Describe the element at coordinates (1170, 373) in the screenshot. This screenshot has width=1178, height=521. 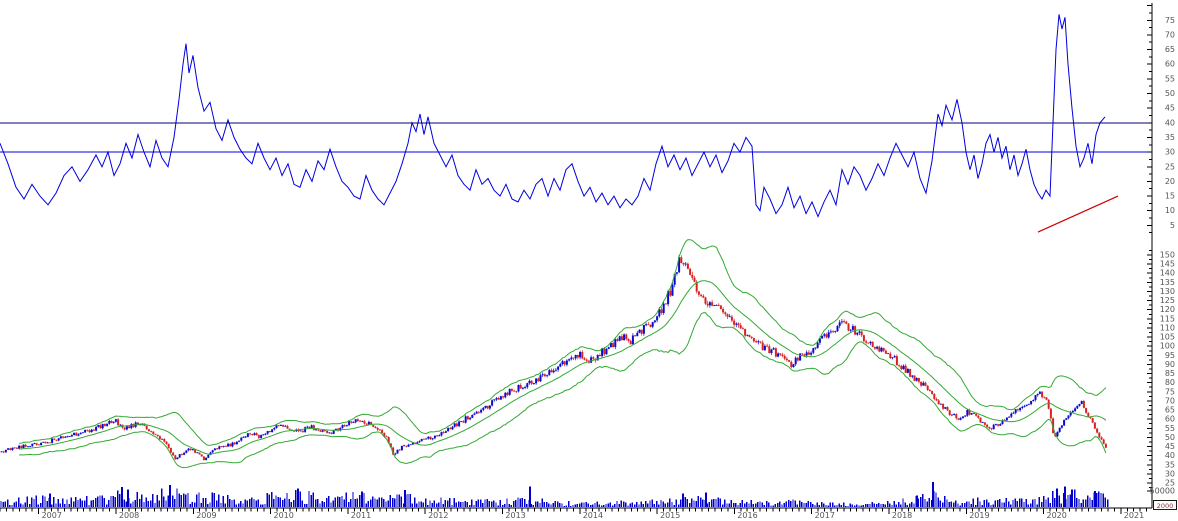
I see `axis-tick-label: 85` at that location.